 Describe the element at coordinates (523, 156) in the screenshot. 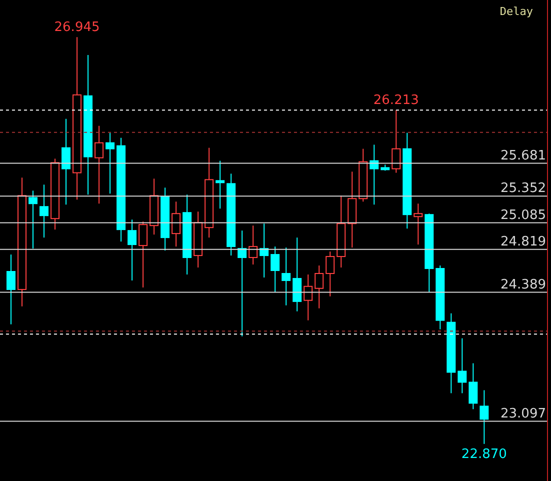

I see `ref-line-label: 25.681` at that location.